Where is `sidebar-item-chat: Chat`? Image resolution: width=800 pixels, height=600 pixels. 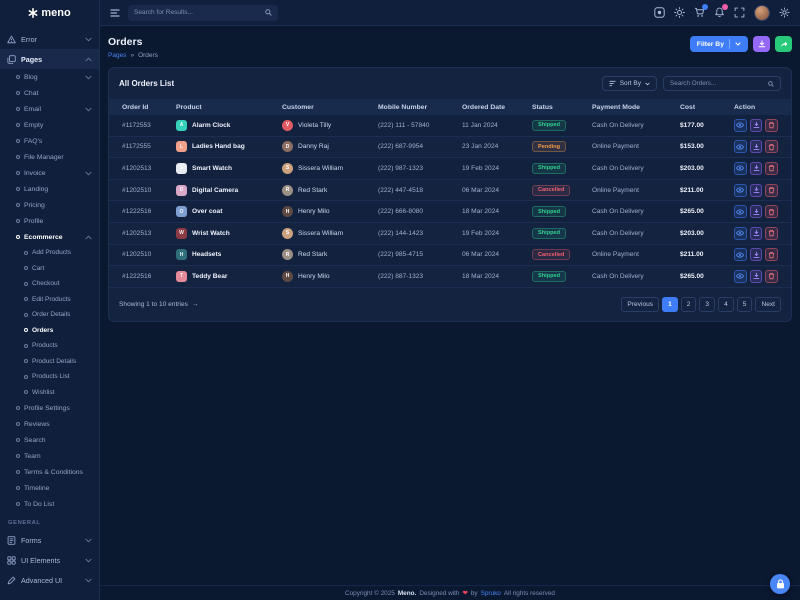
sidebar-item-chat: Chat is located at coordinates (49, 93).